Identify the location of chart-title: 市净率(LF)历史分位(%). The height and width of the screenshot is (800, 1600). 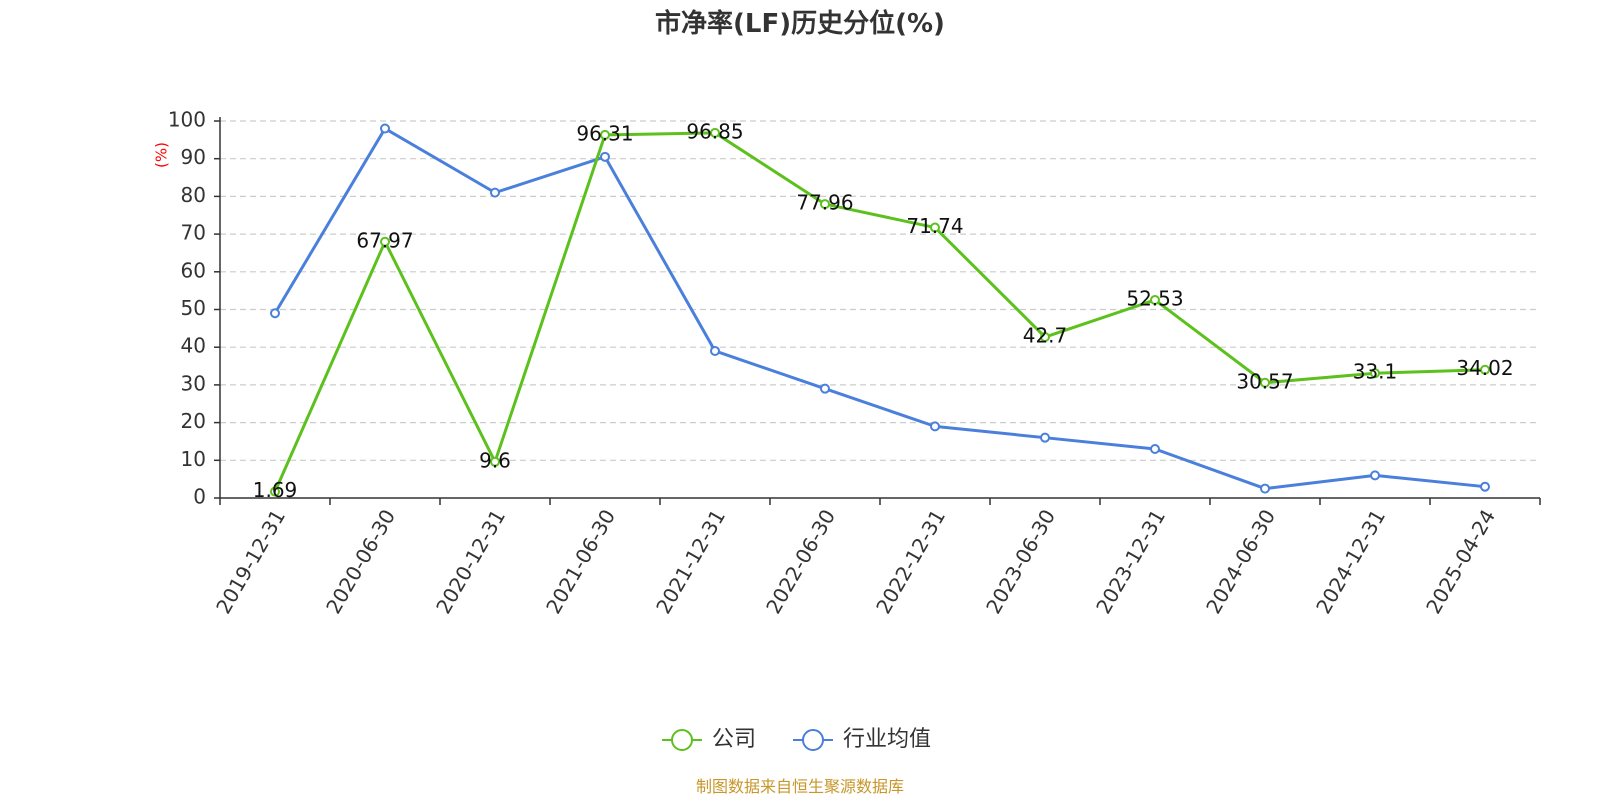
(800, 23).